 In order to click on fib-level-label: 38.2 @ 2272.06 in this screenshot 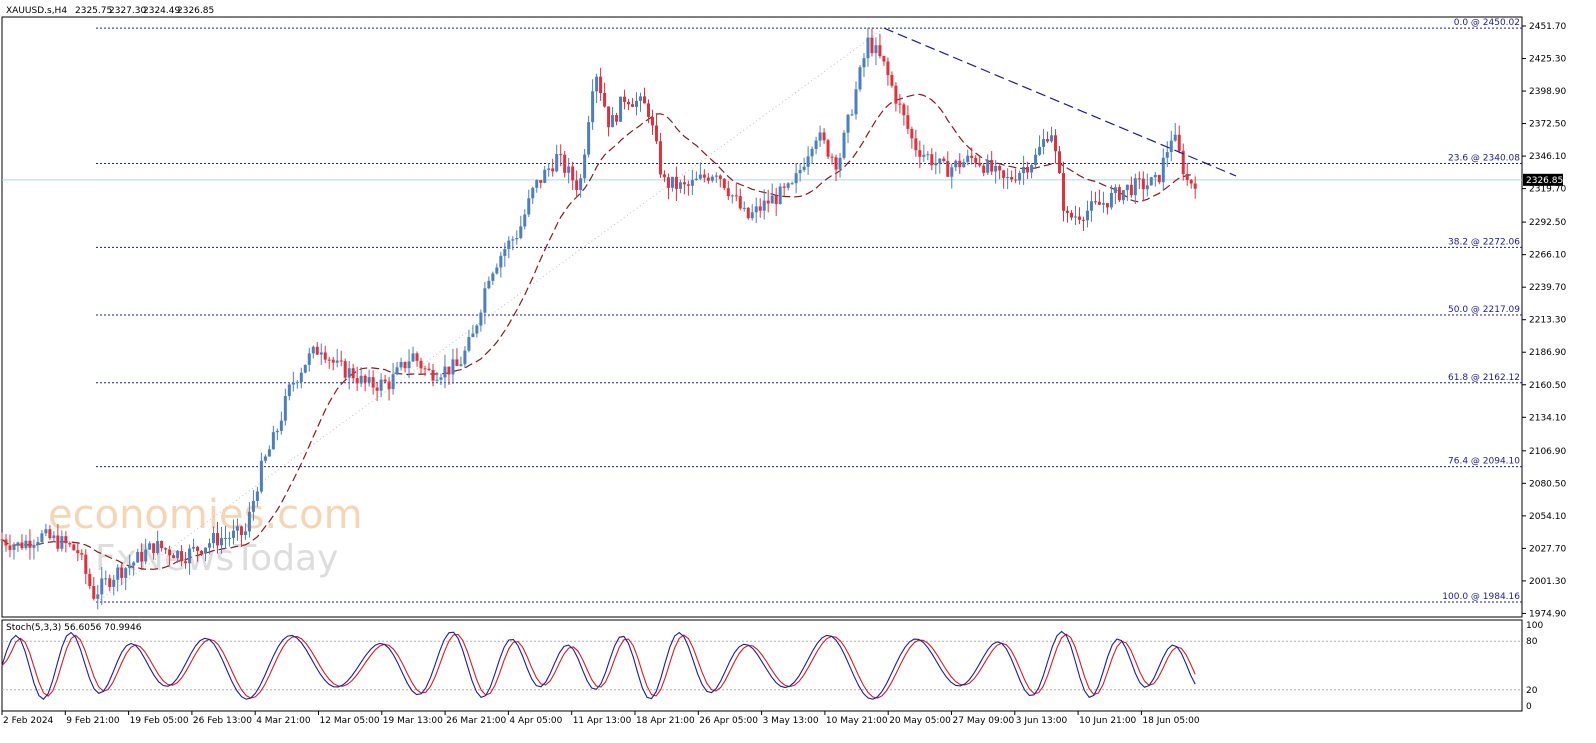, I will do `click(1484, 242)`.